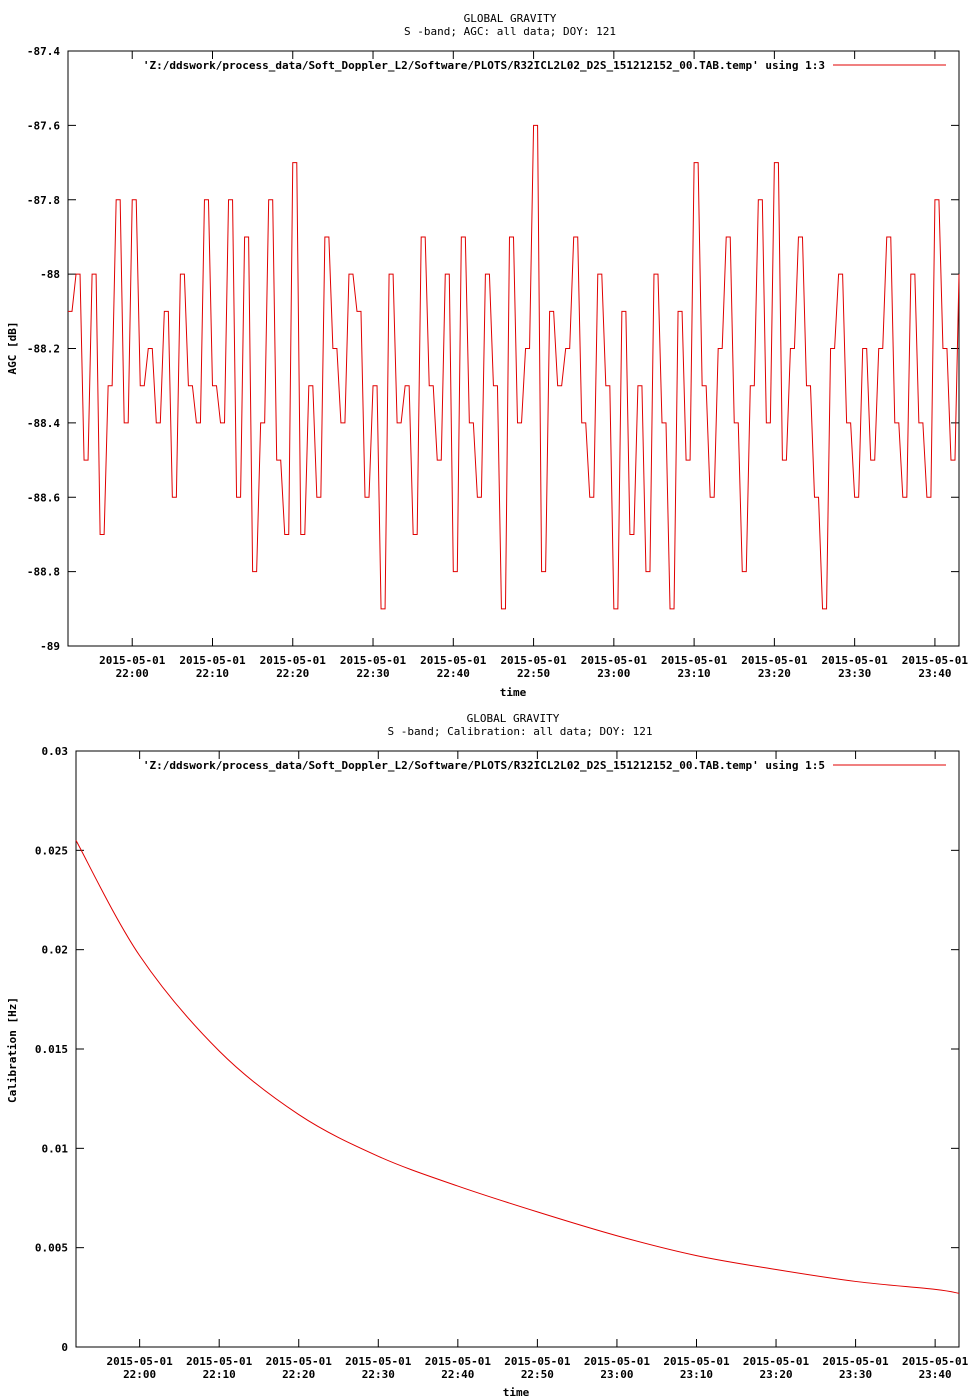  I want to click on y-axis-label: Calibration [Hz], so click(12, 1050).